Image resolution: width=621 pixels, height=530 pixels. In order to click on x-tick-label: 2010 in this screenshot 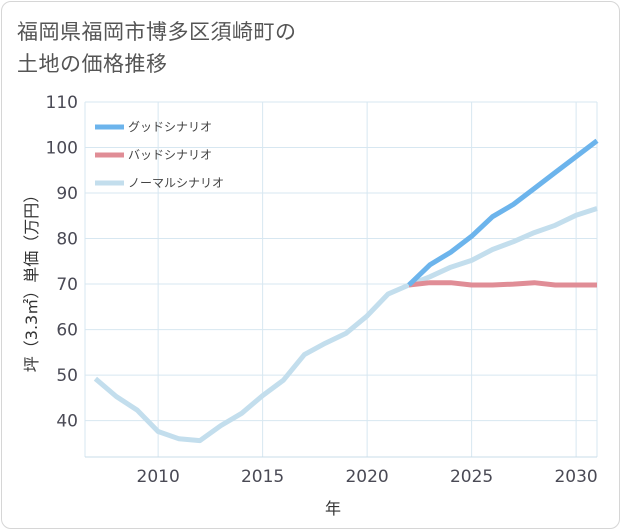, I will do `click(158, 477)`.